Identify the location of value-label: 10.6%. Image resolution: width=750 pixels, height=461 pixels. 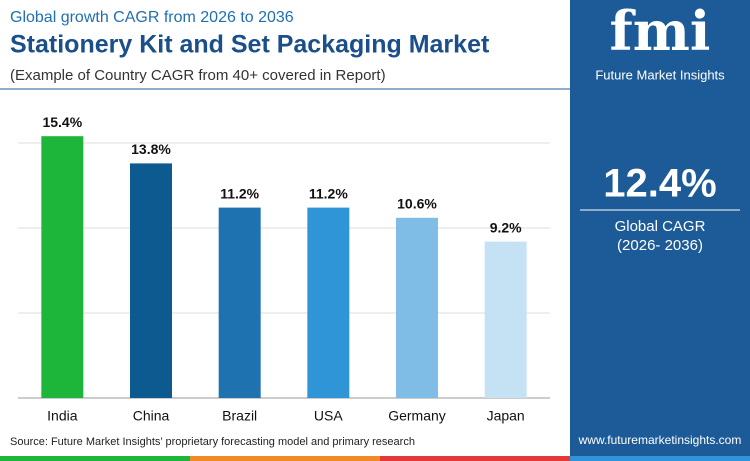
(417, 204).